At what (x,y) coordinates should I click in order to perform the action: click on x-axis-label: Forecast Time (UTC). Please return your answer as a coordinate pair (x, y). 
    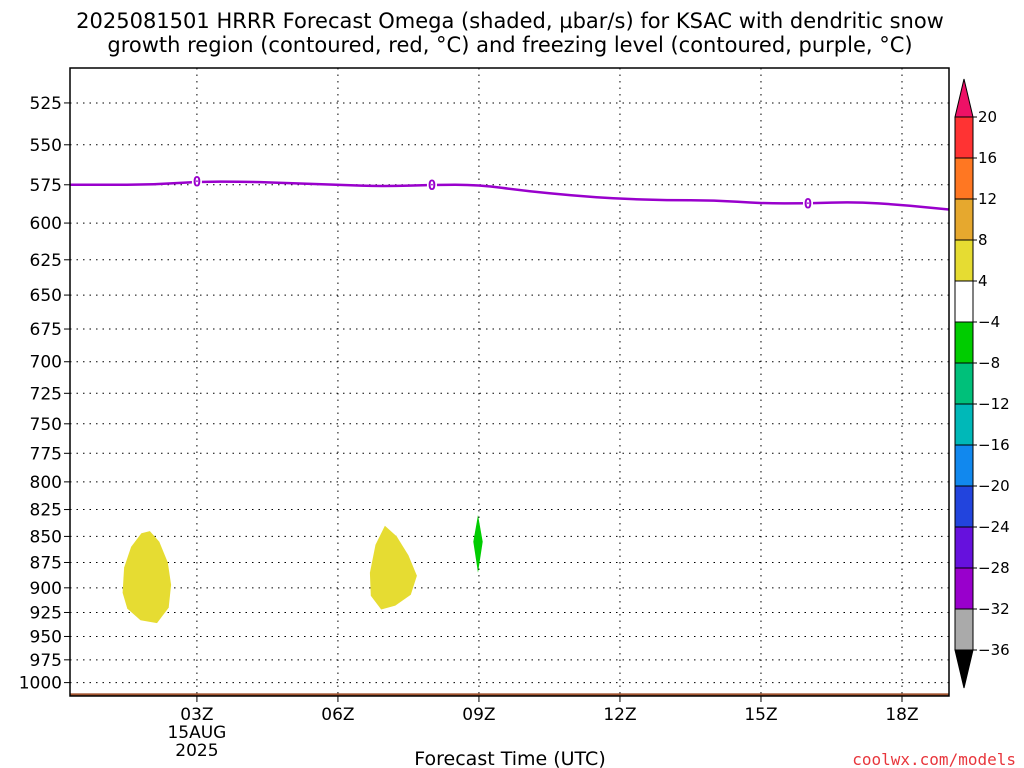
    Looking at the image, I should click on (509, 758).